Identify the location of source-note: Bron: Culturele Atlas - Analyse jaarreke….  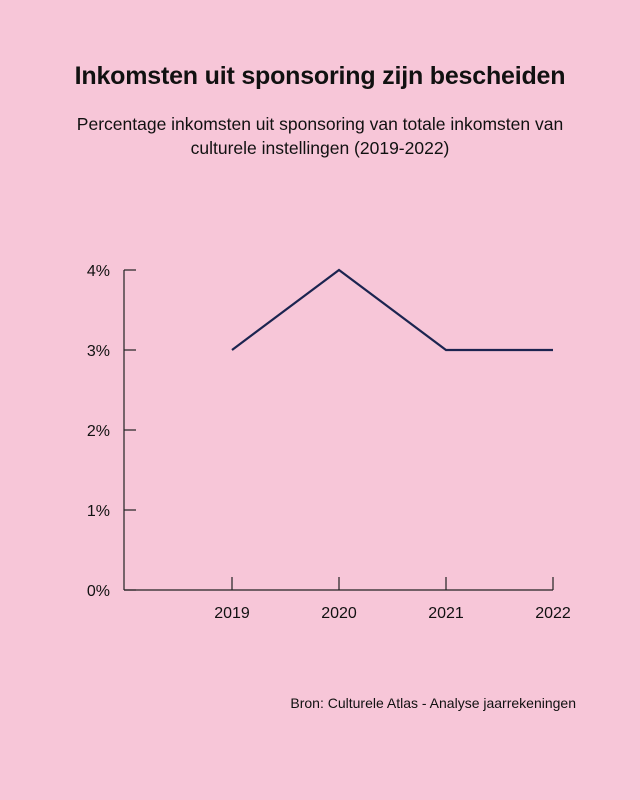
(433, 703).